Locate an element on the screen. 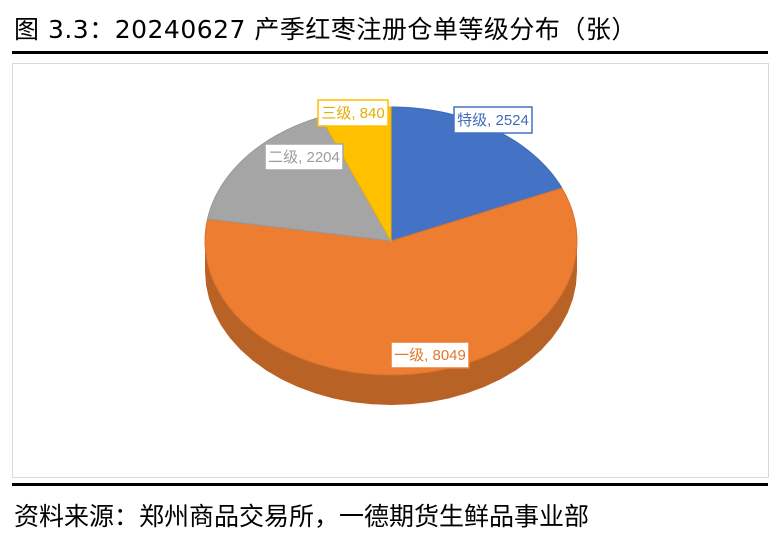 Image resolution: width=783 pixels, height=539 pixels. data-label-text: 三级, 840 is located at coordinates (352, 113).